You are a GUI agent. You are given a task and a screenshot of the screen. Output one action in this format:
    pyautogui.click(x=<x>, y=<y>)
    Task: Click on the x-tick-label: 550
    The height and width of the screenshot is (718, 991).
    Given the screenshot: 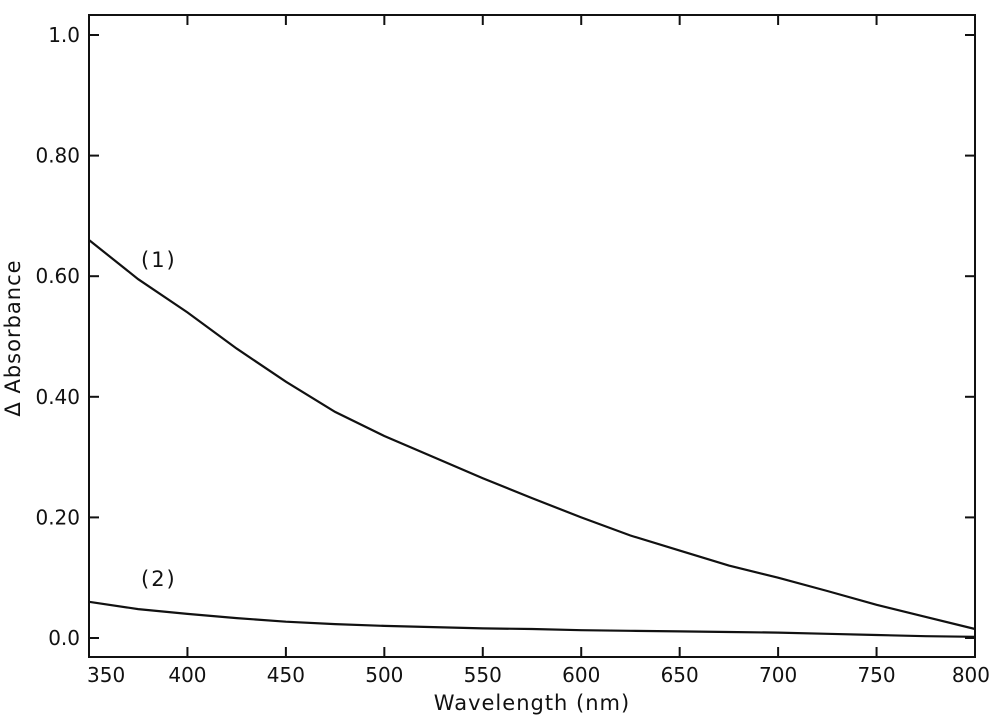 What is the action you would take?
    pyautogui.click(x=483, y=675)
    